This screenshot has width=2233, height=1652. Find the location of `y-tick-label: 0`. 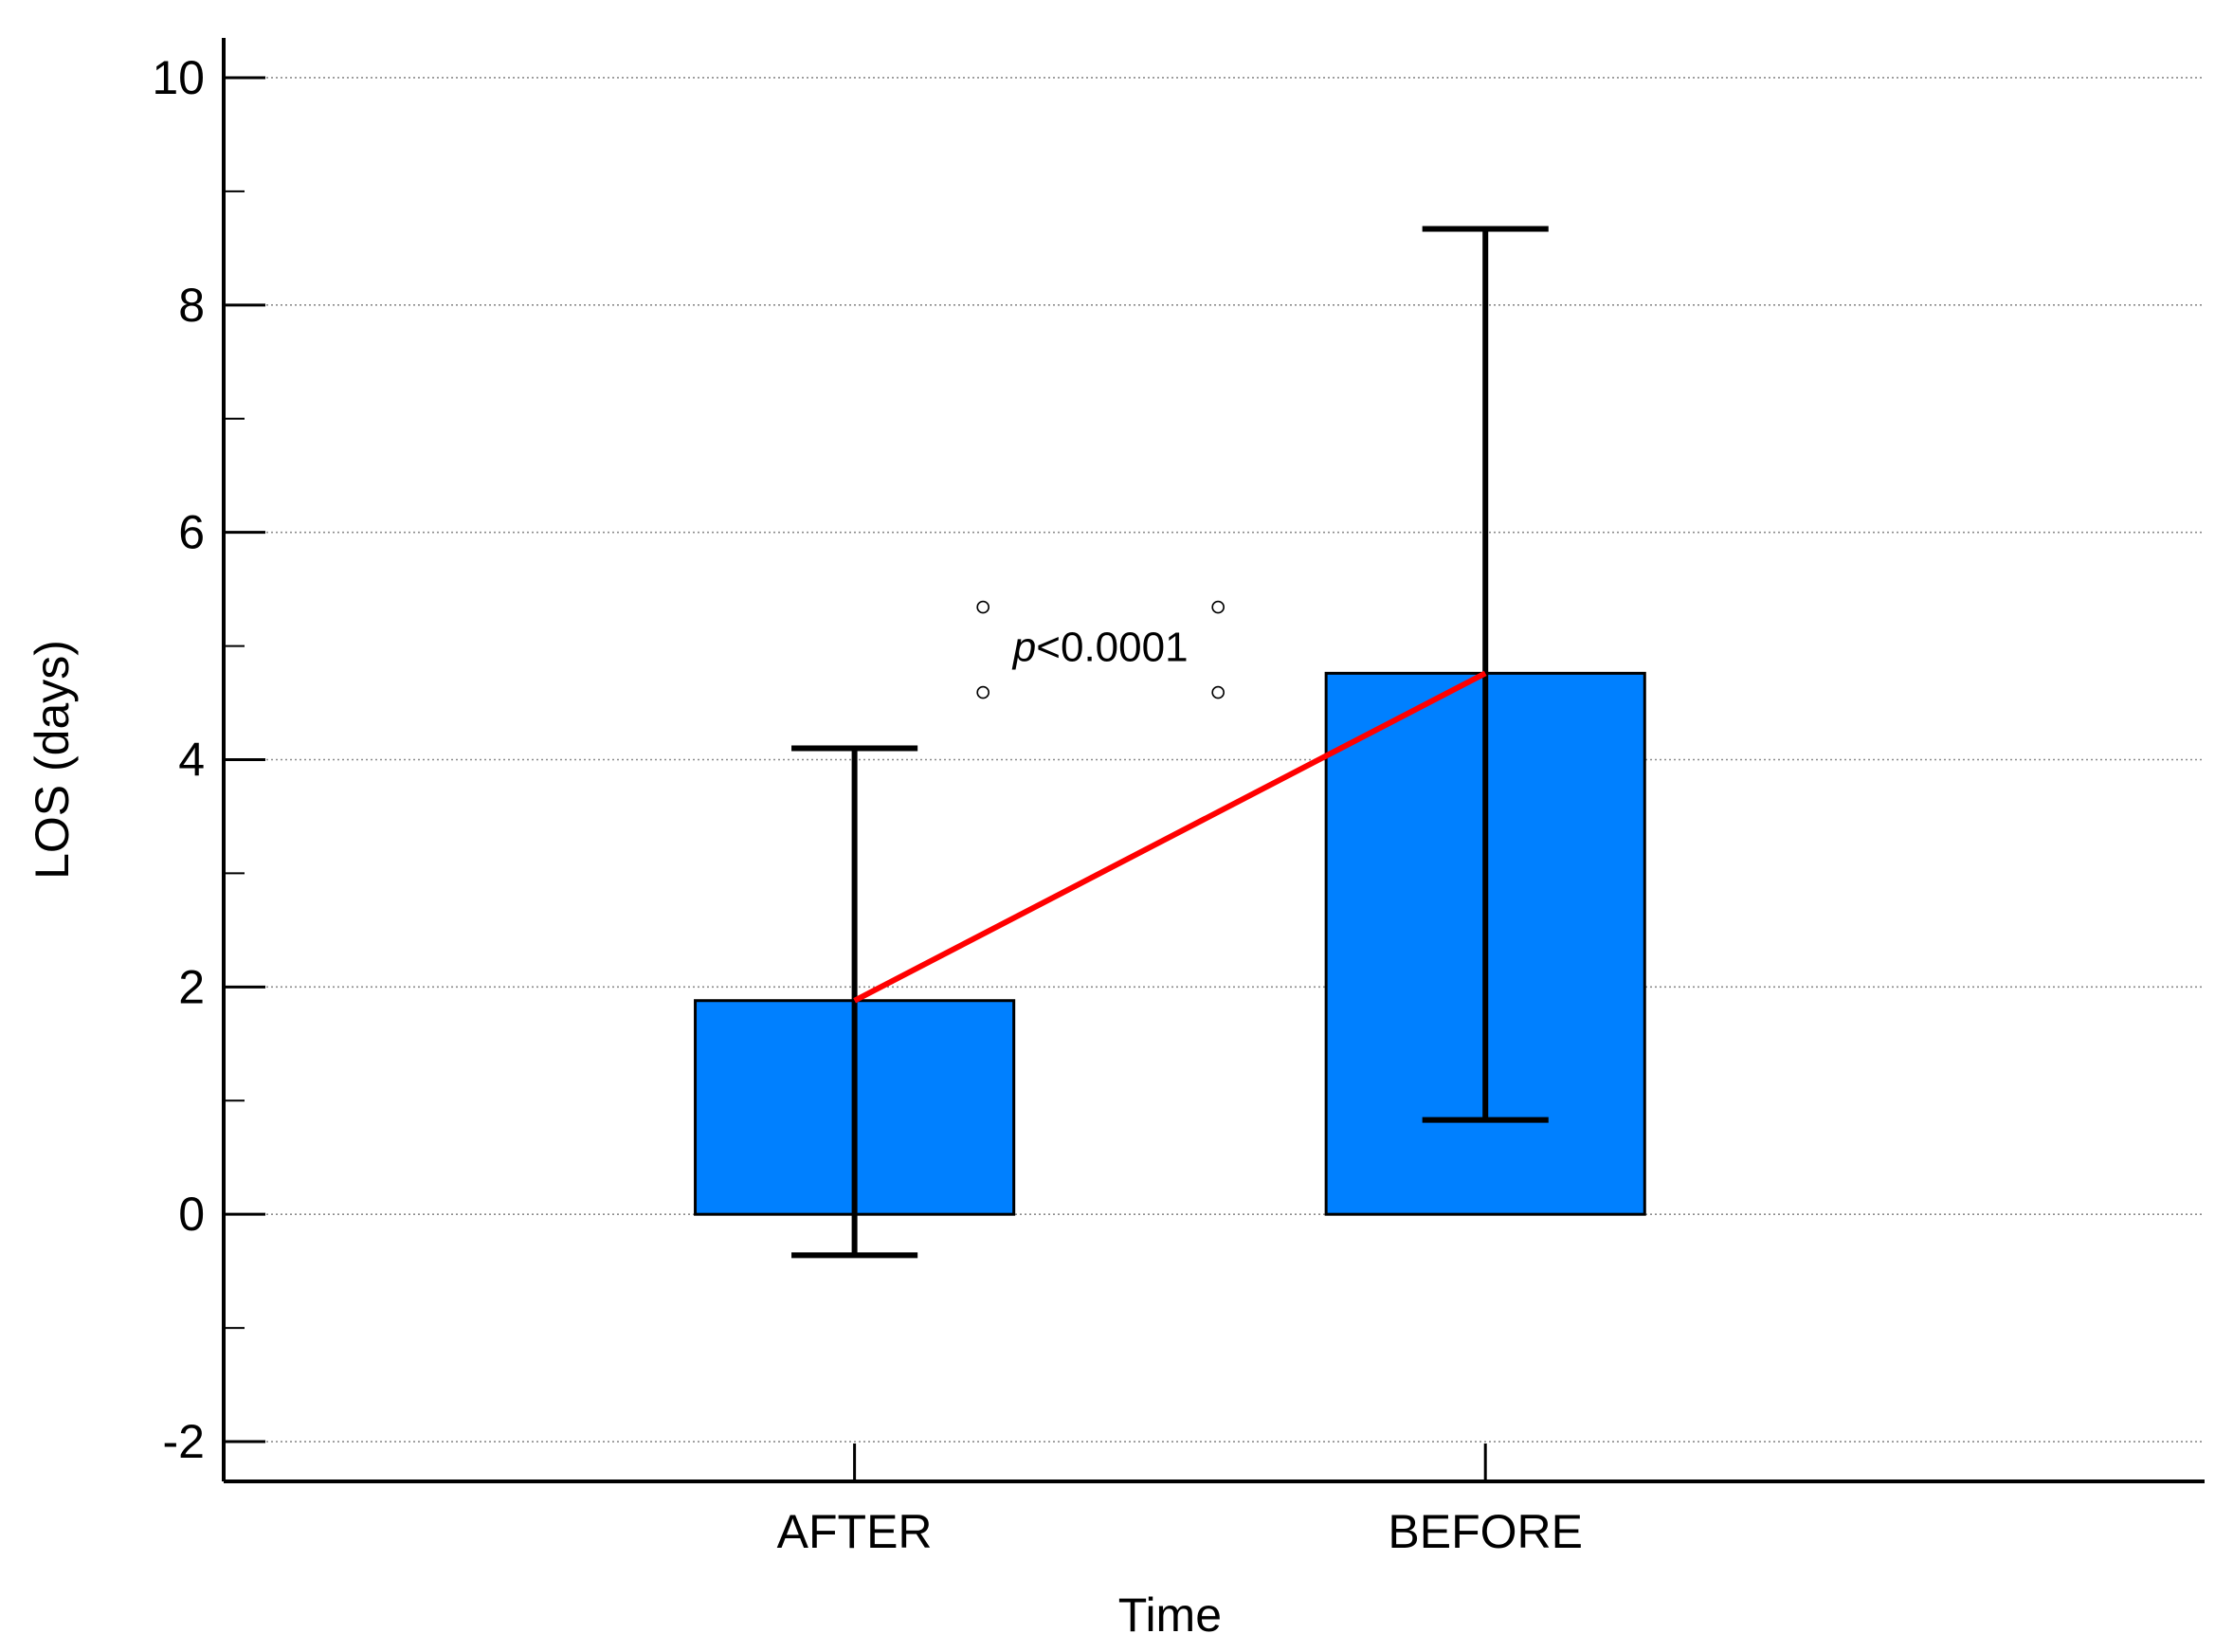

y-tick-label: 0 is located at coordinates (191, 1214).